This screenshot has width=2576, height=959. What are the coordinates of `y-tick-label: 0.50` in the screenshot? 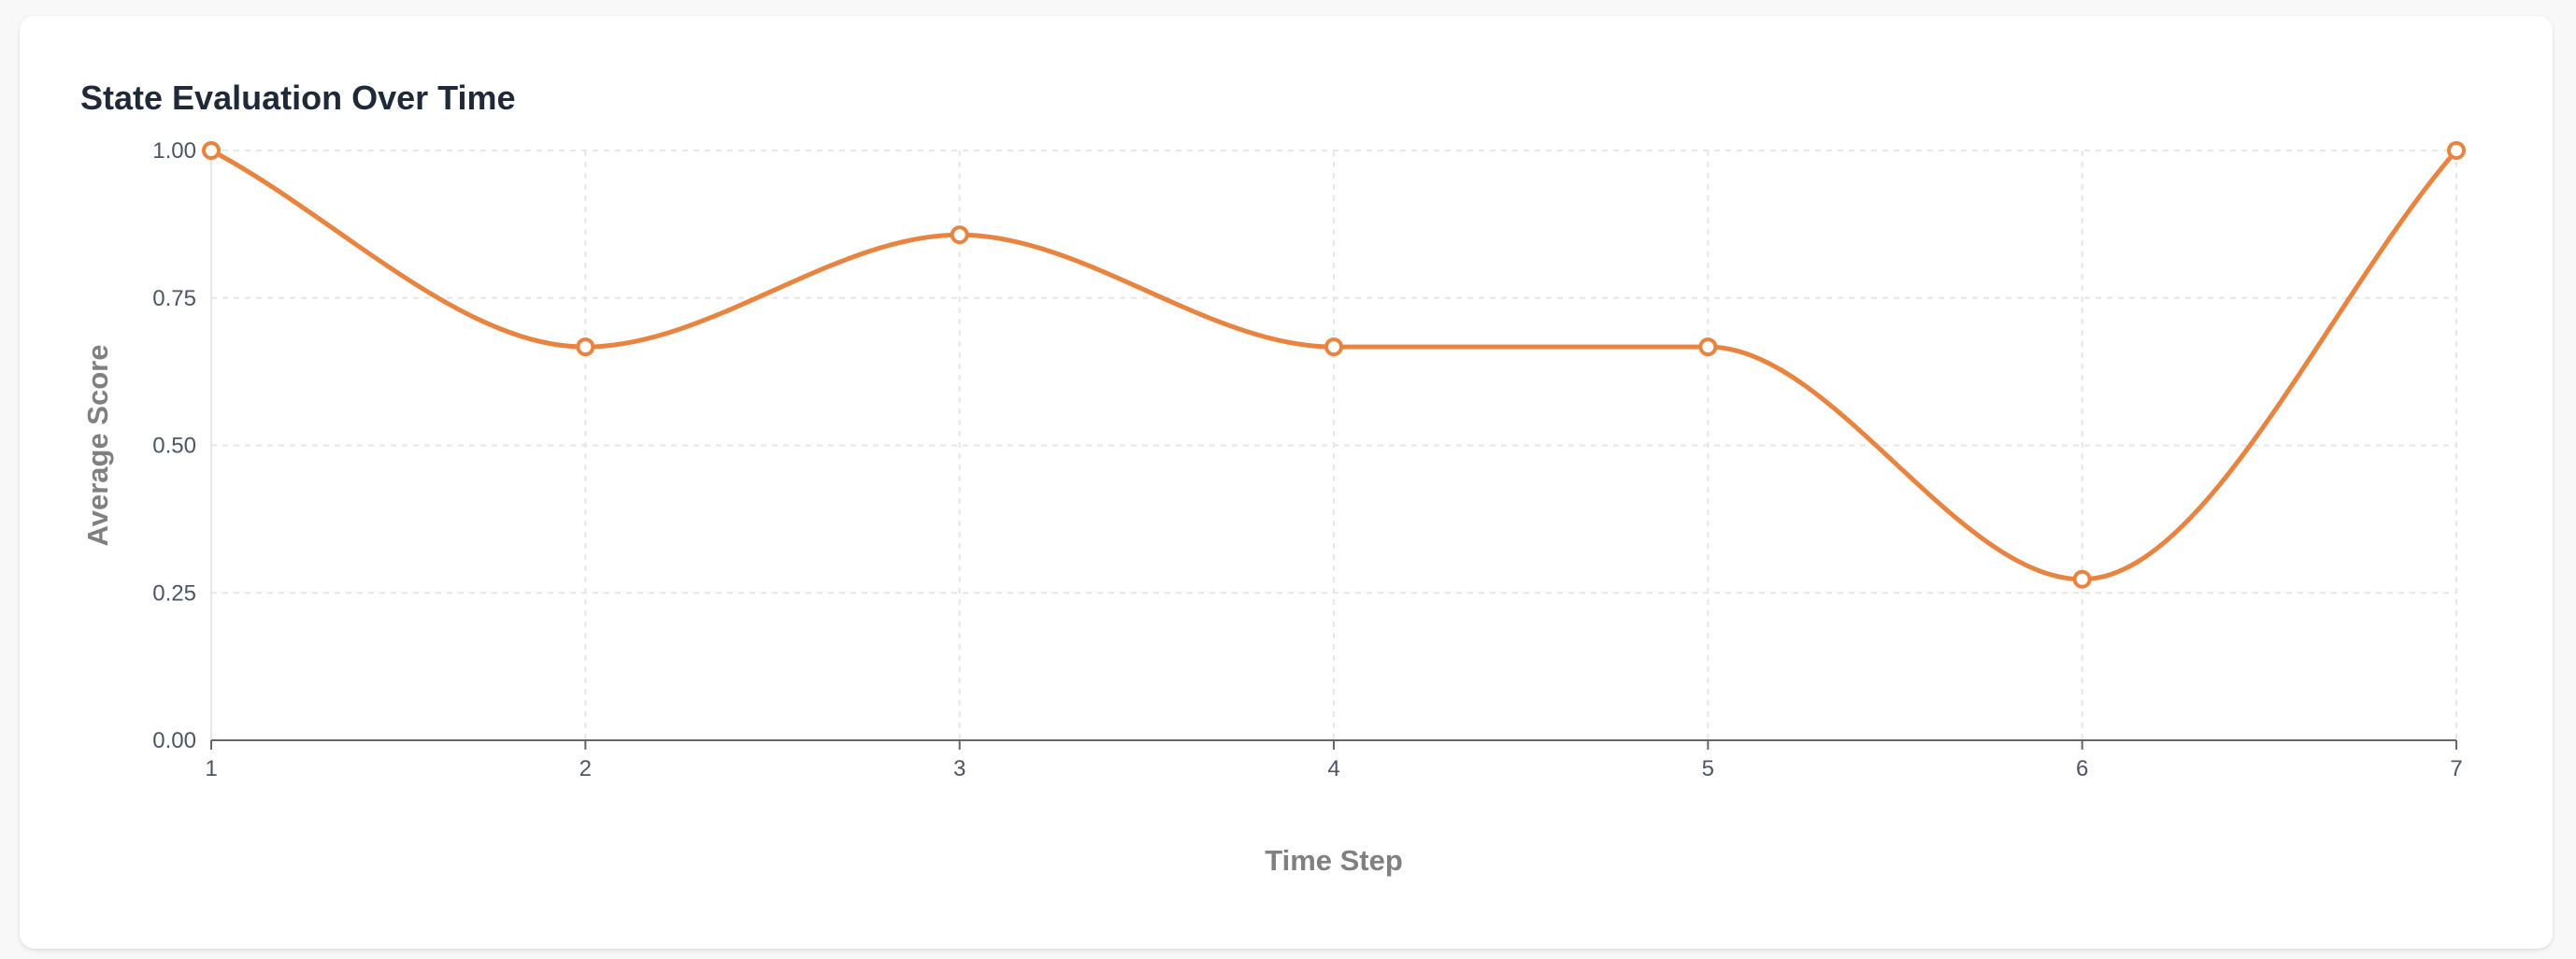 It's located at (174, 447).